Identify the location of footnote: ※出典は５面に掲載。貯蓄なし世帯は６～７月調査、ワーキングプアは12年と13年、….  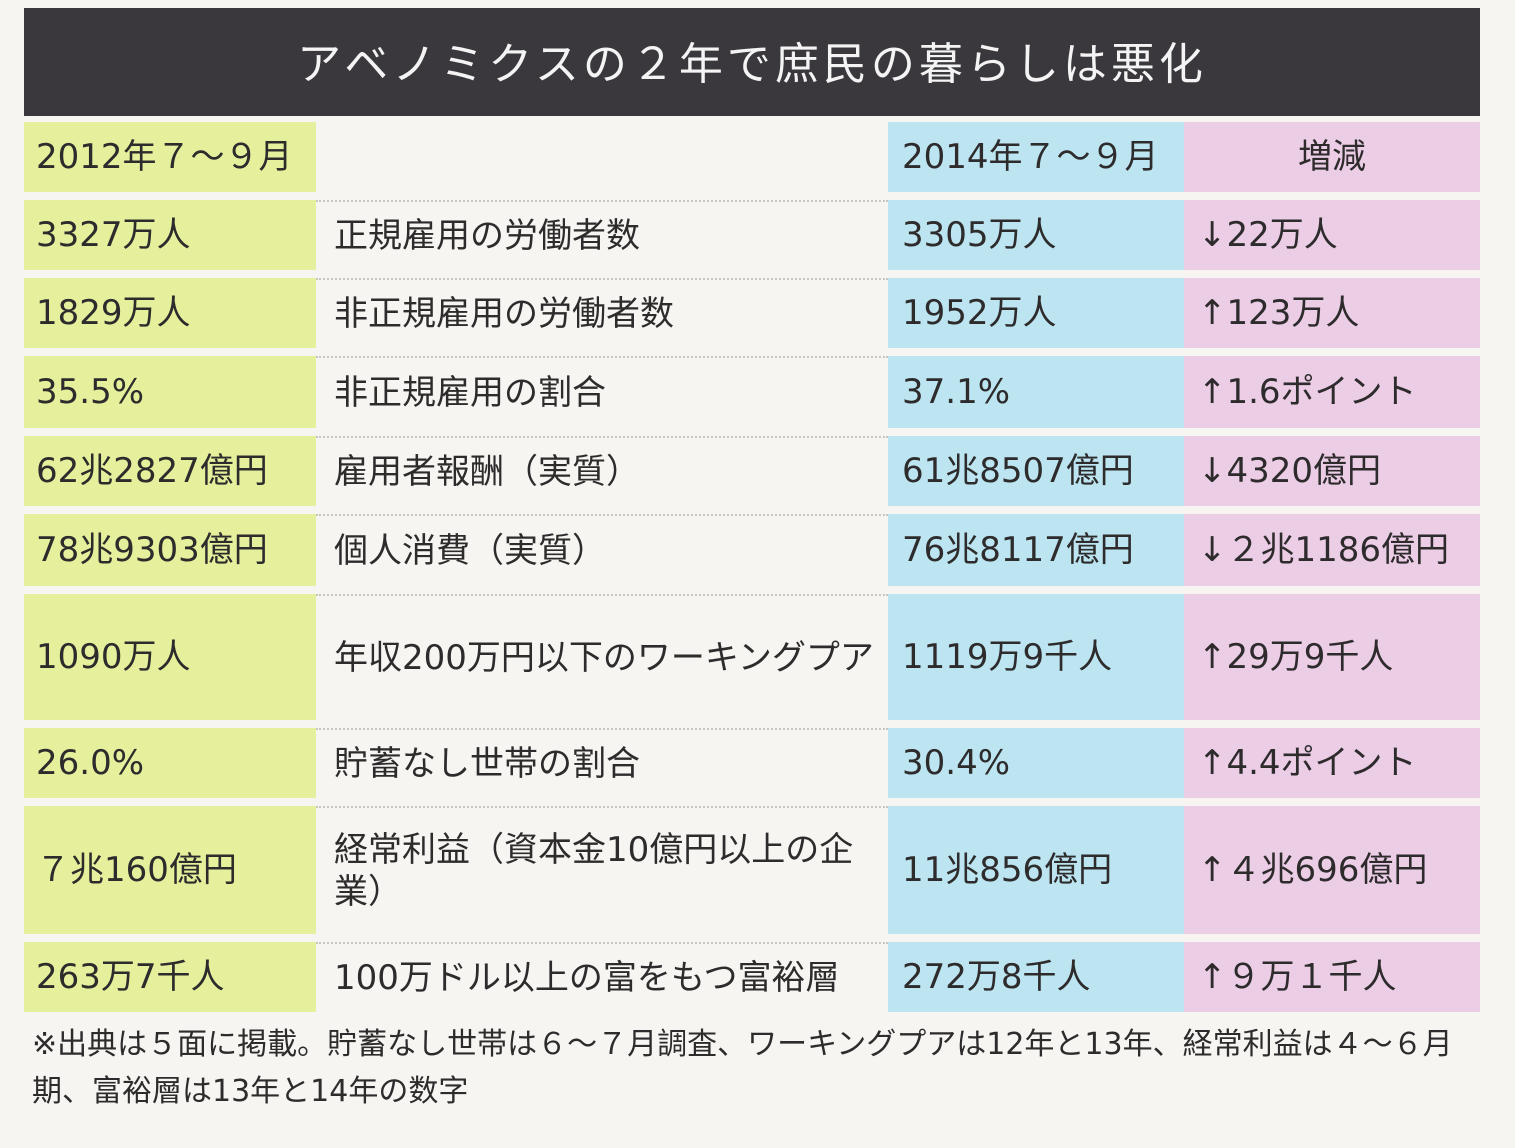
(742, 1068).